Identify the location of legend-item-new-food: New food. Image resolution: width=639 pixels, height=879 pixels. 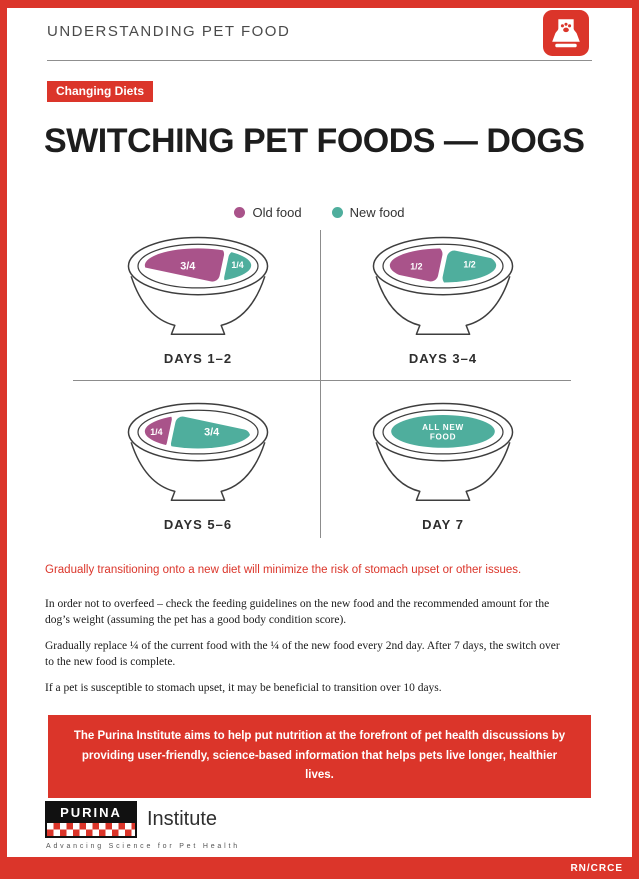
(368, 212).